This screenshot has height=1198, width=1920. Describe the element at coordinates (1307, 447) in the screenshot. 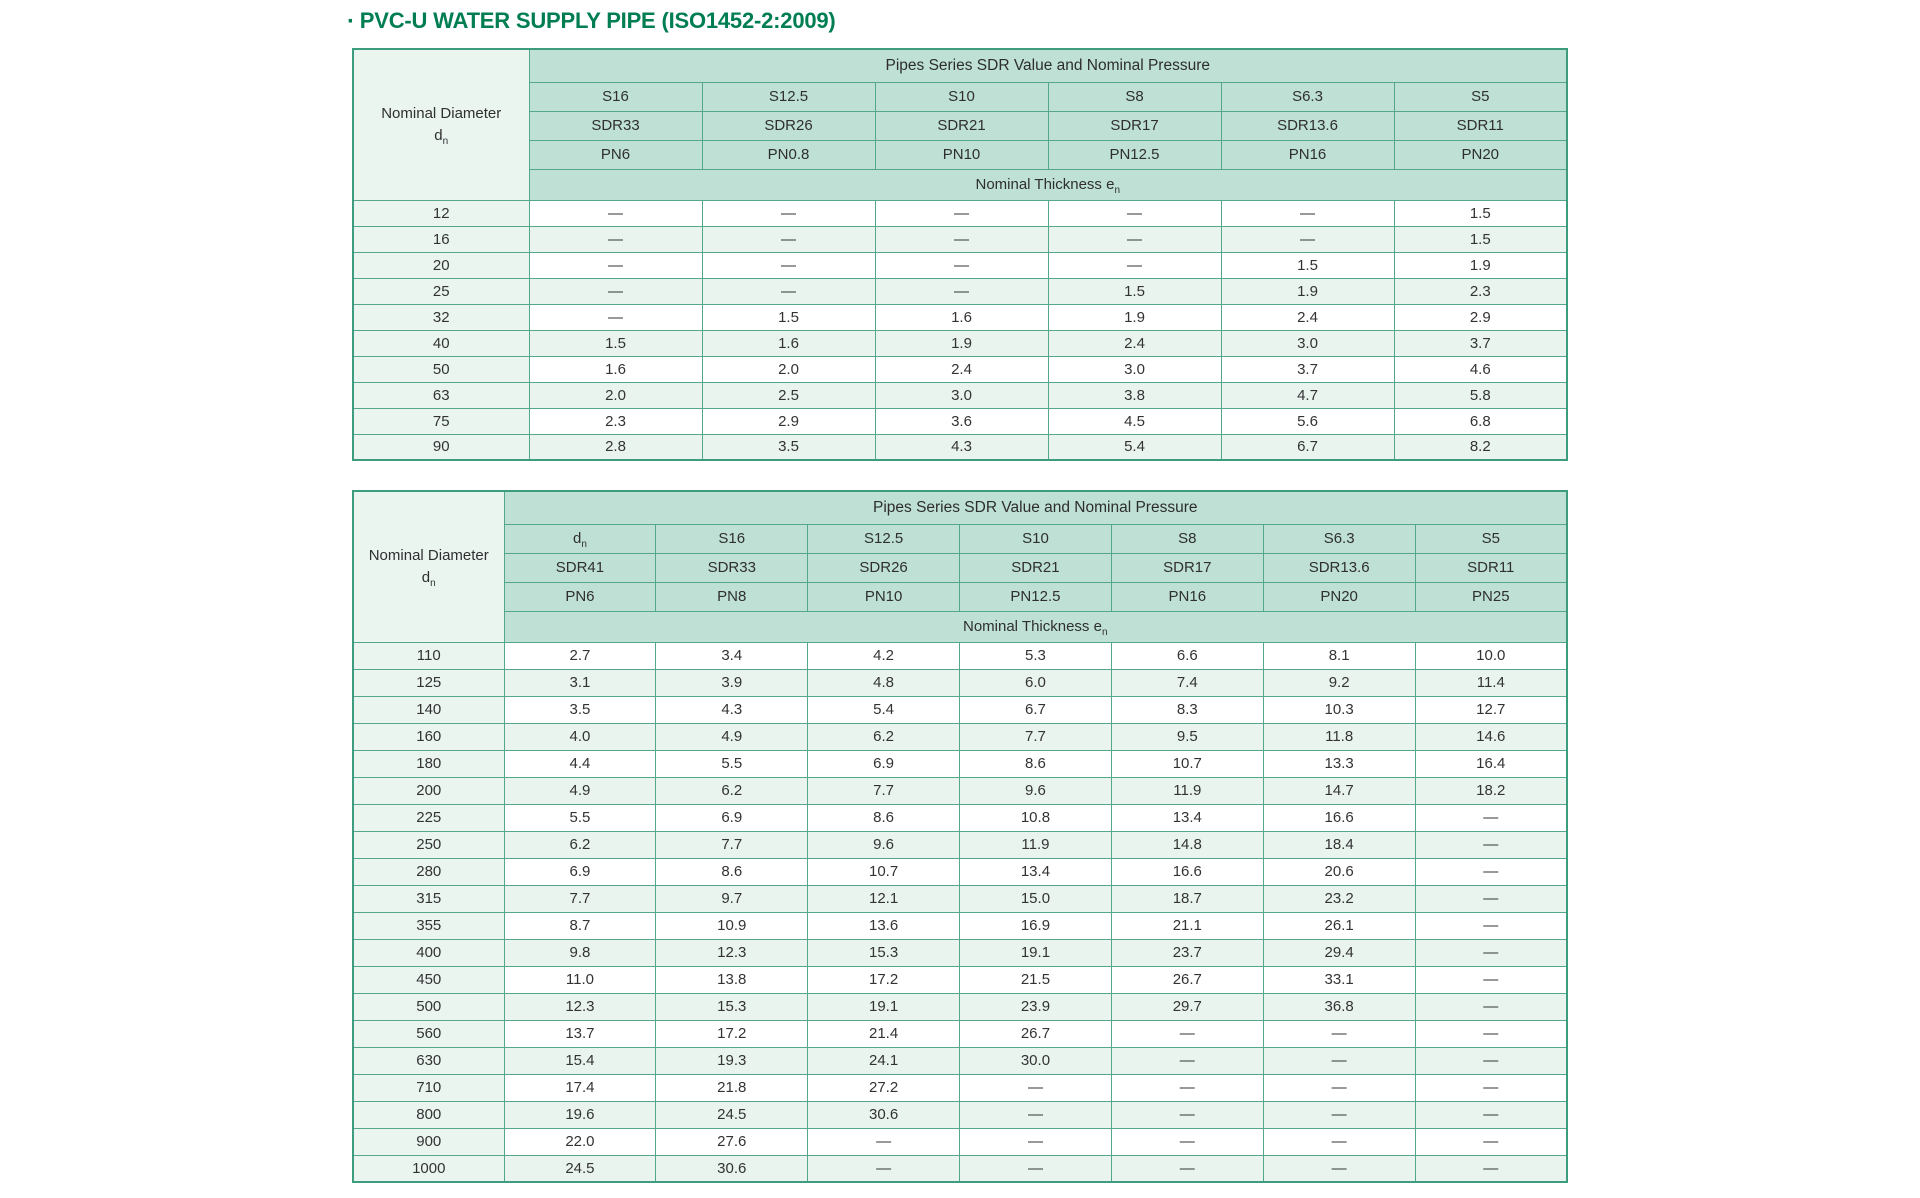

I see `thickness-value-cell: 6.7` at that location.